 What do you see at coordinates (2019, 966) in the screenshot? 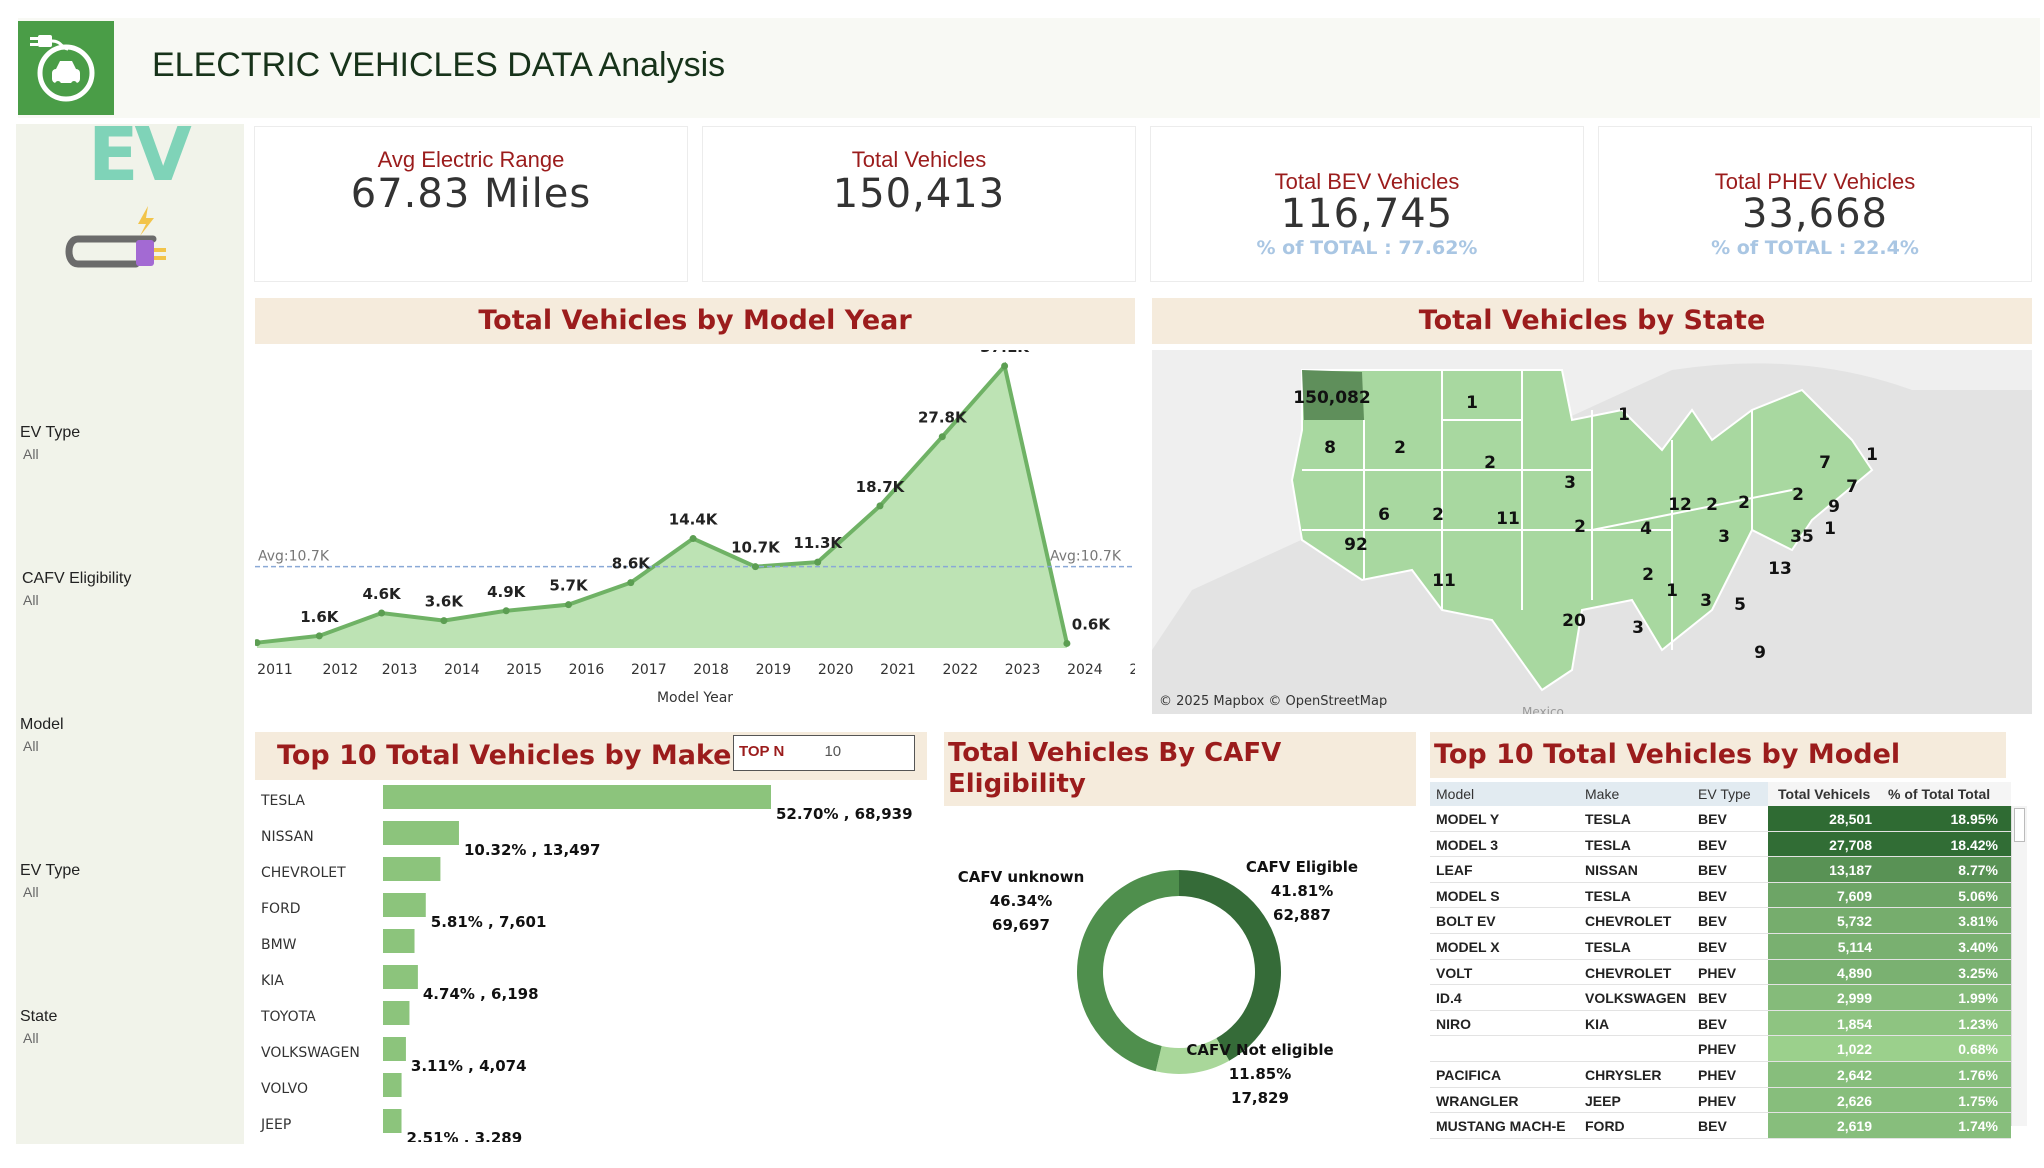
I see `table-scrollbar` at bounding box center [2019, 966].